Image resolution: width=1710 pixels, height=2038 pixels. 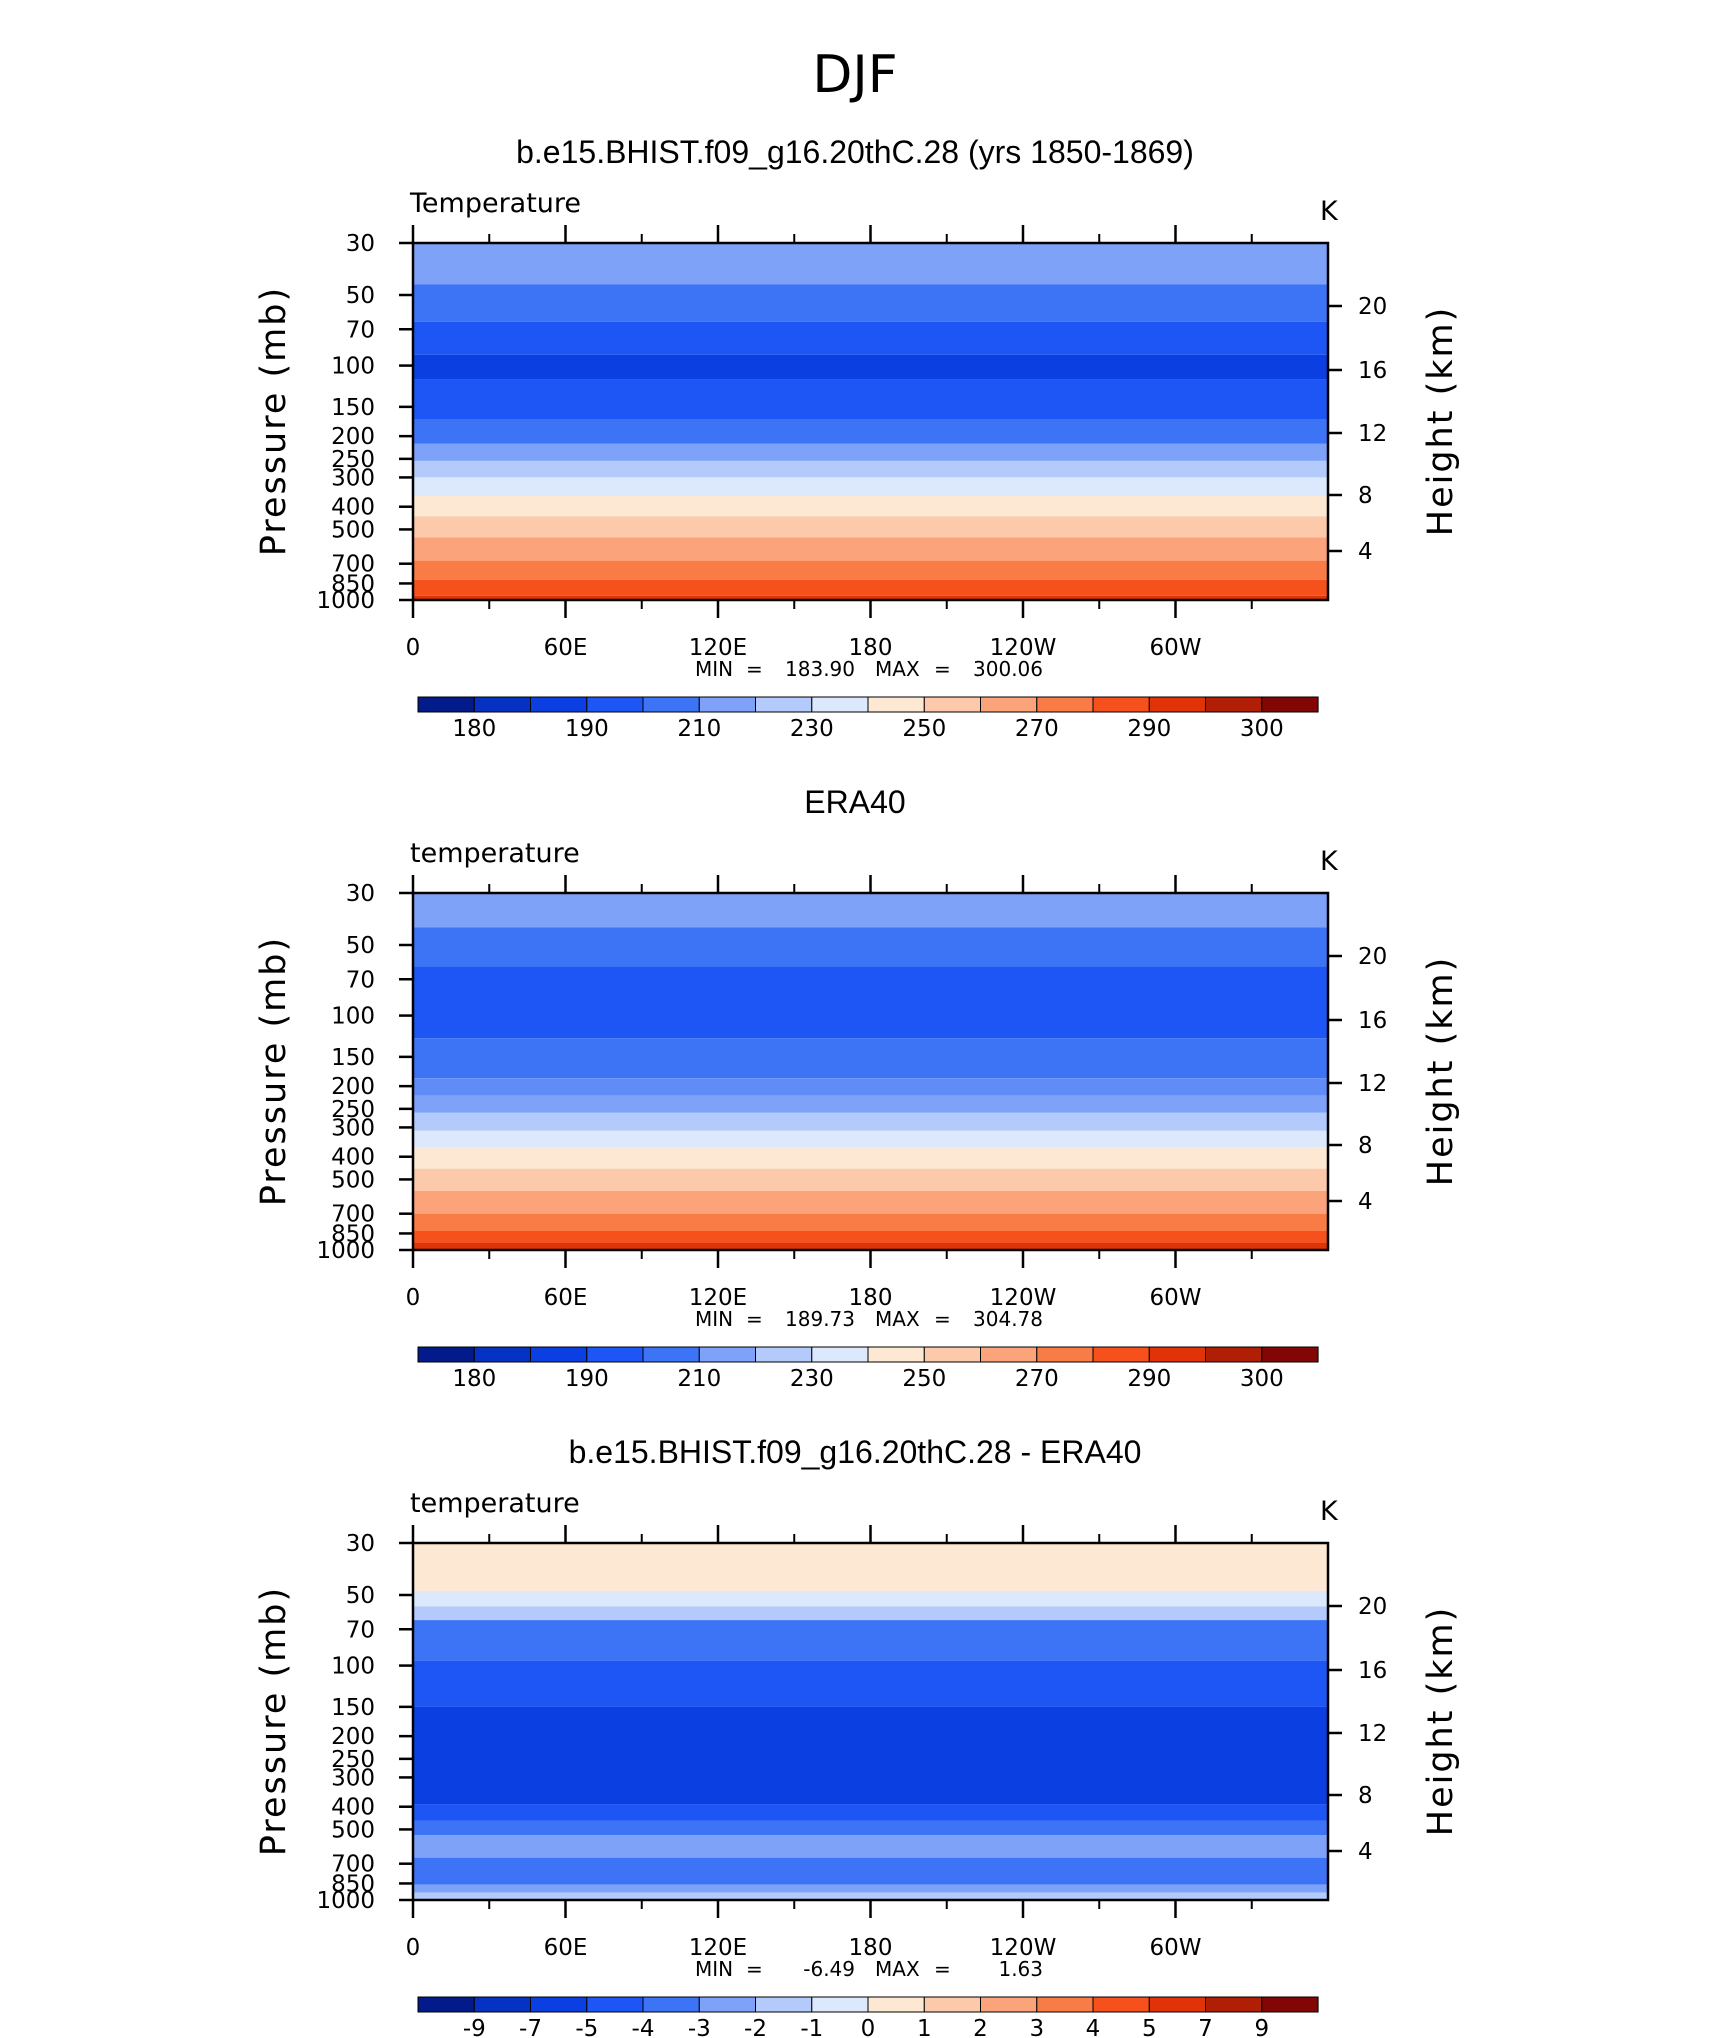 What do you see at coordinates (1365, 1852) in the screenshot?
I see `height-tick-label: 4` at bounding box center [1365, 1852].